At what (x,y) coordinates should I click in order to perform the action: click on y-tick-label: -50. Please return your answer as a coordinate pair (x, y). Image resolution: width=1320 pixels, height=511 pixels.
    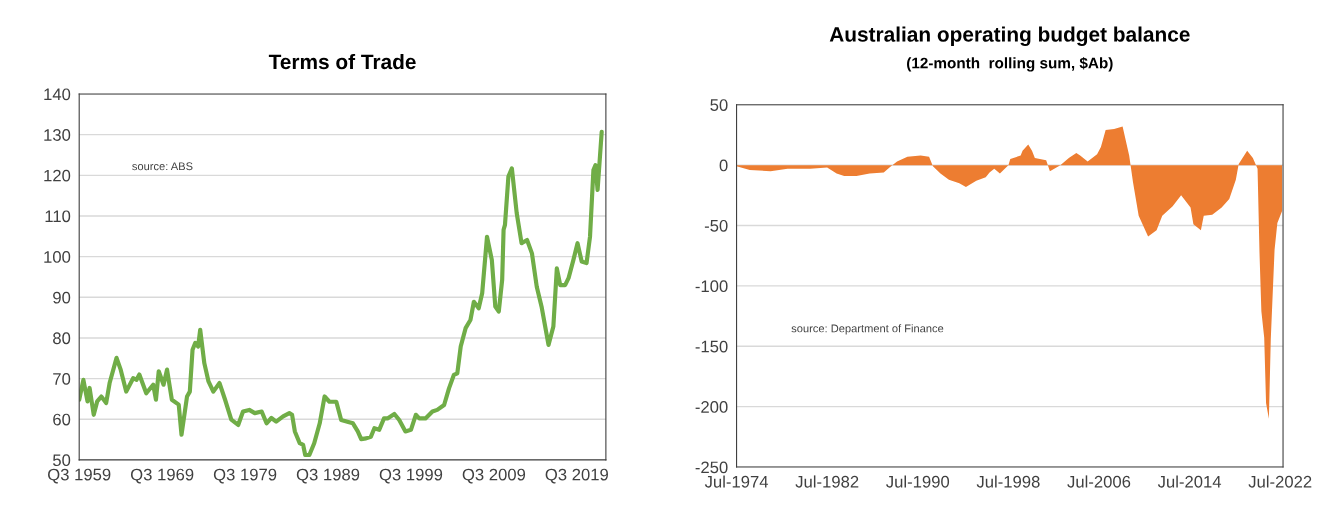
    Looking at the image, I should click on (716, 225).